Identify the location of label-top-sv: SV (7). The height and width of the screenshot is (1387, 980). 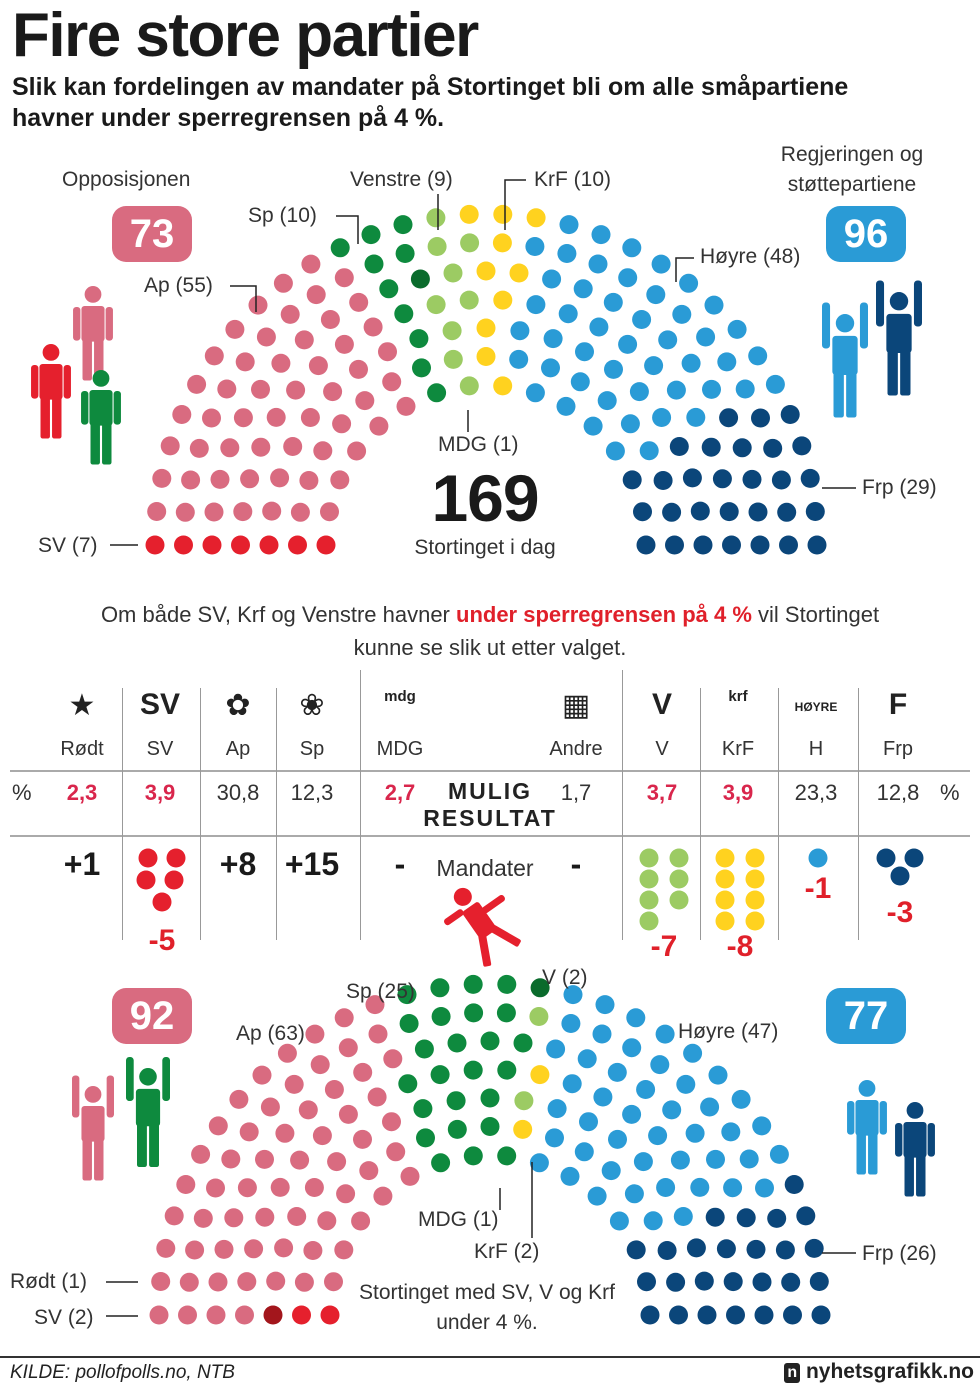
(68, 545).